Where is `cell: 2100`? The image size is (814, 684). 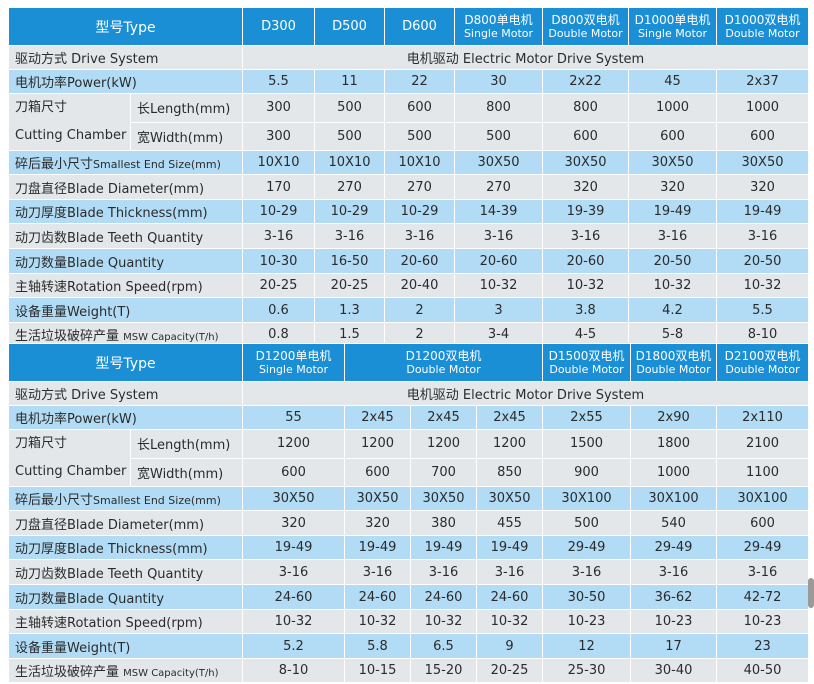
cell: 2100 is located at coordinates (762, 444).